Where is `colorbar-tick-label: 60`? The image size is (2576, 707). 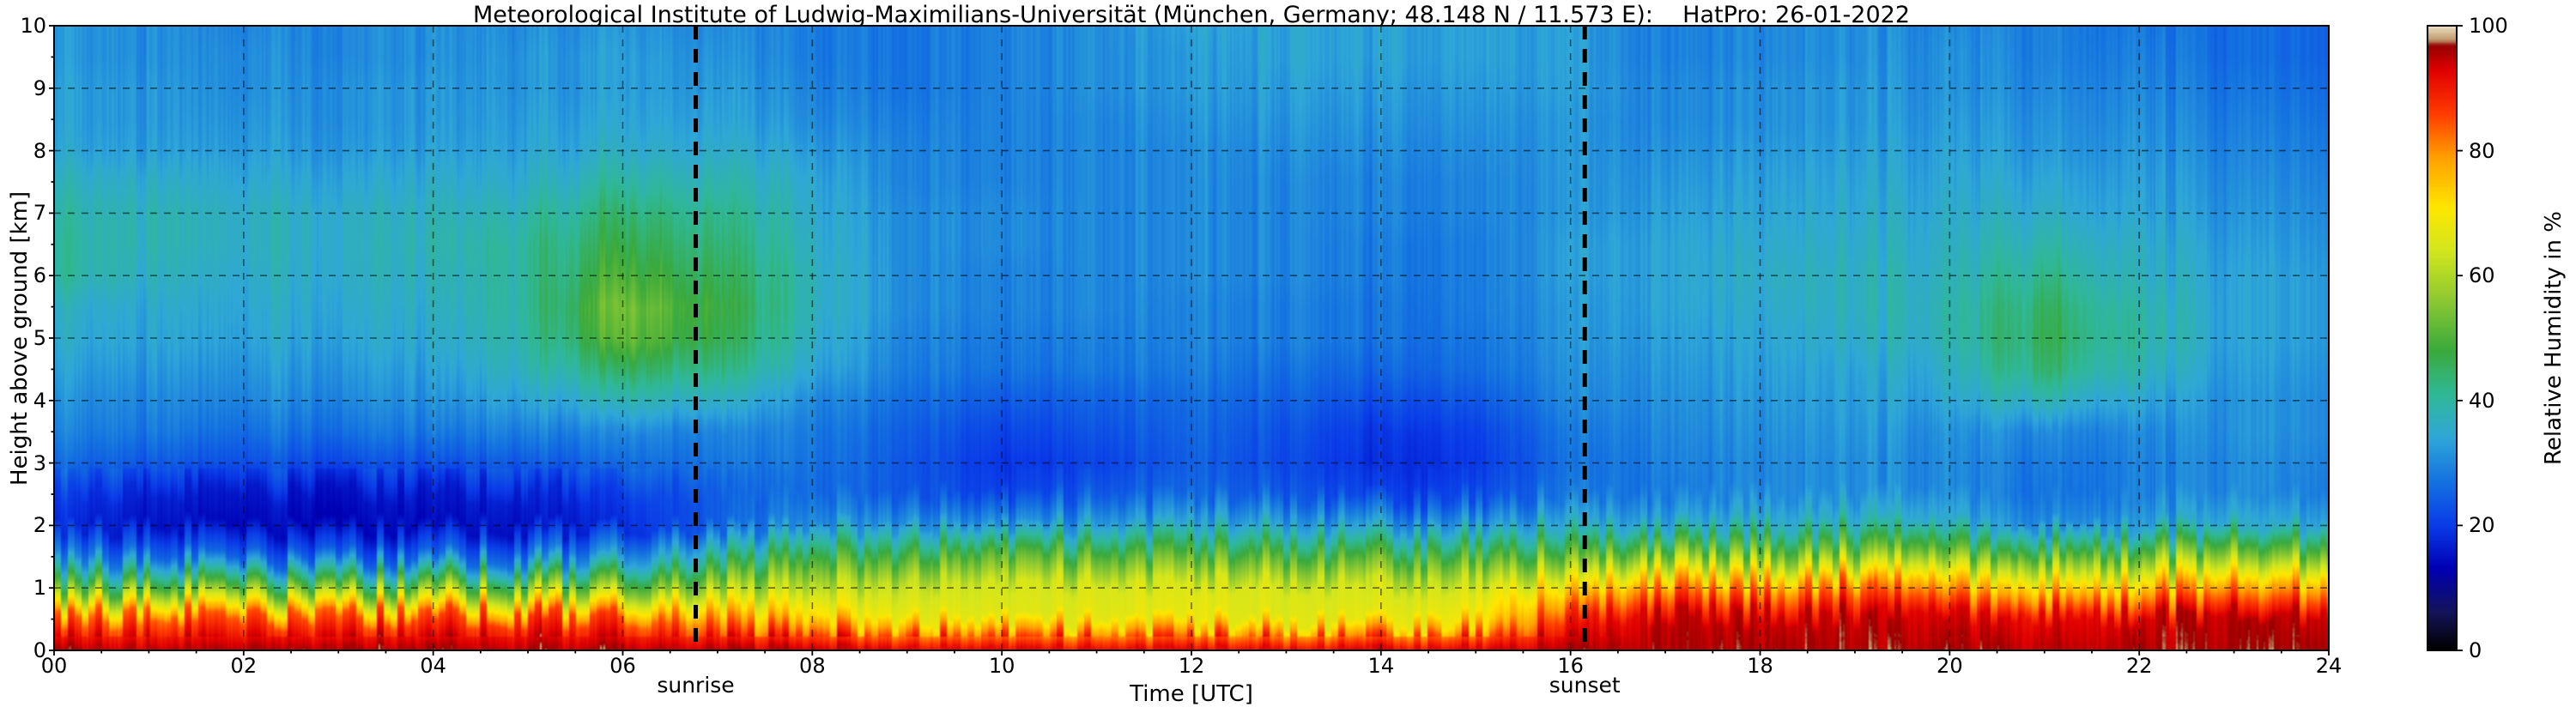 colorbar-tick-label: 60 is located at coordinates (2482, 275).